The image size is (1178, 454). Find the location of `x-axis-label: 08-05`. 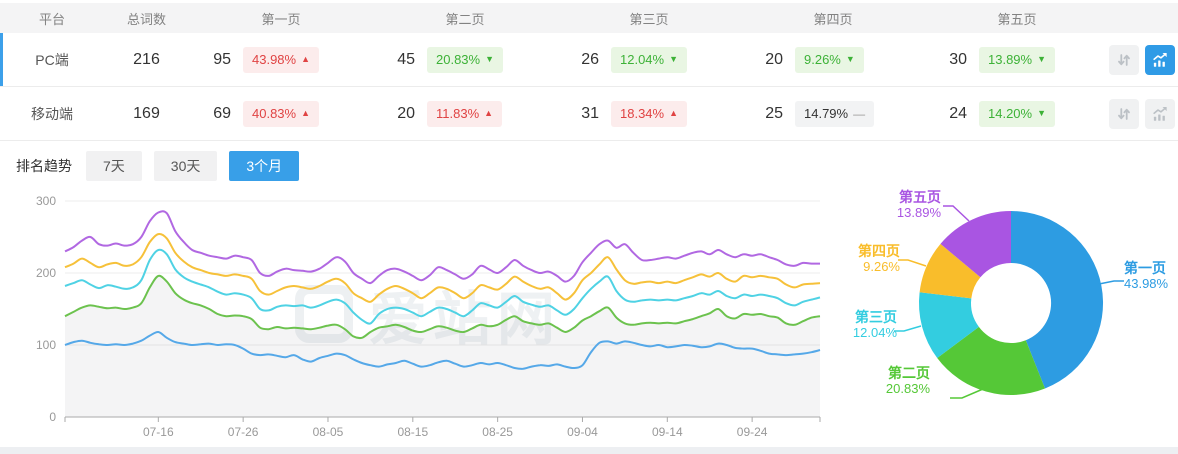

x-axis-label: 08-05 is located at coordinates (328, 432).